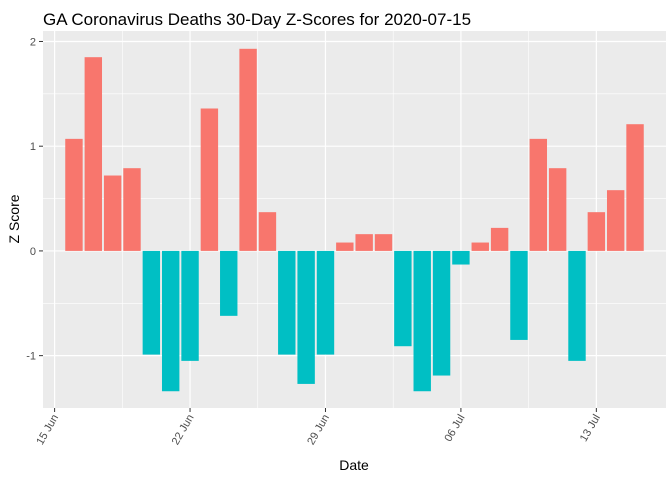 Image resolution: width=672 pixels, height=480 pixels. Describe the element at coordinates (47, 430) in the screenshot. I see `x-tick-label: 15 Jun` at that location.